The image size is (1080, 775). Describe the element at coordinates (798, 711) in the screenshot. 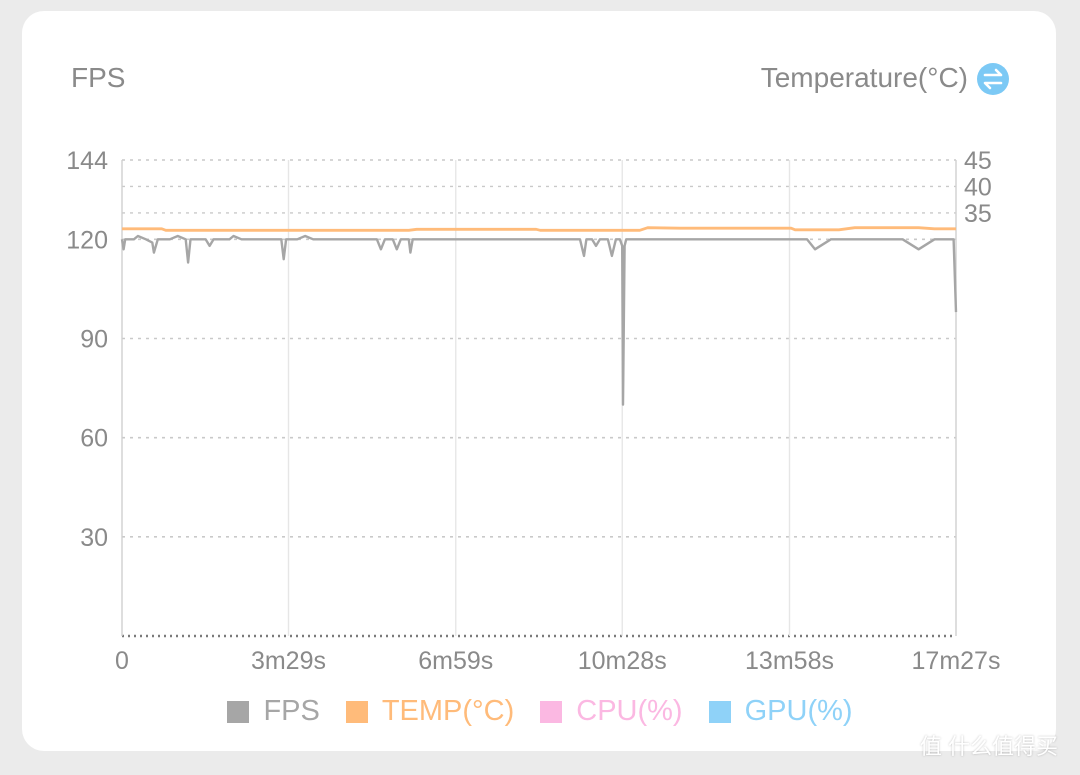

I see `legend-label-gpu: GPU(%)` at that location.